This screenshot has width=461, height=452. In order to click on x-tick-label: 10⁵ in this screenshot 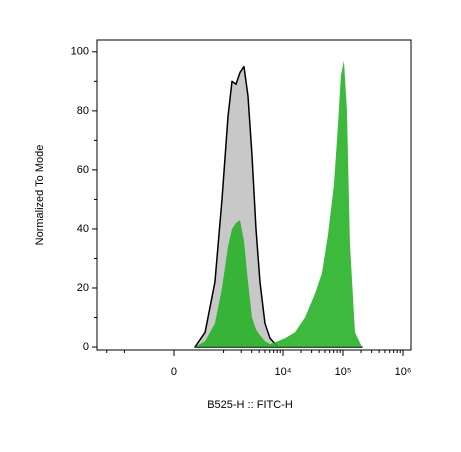, I will do `click(343, 372)`.